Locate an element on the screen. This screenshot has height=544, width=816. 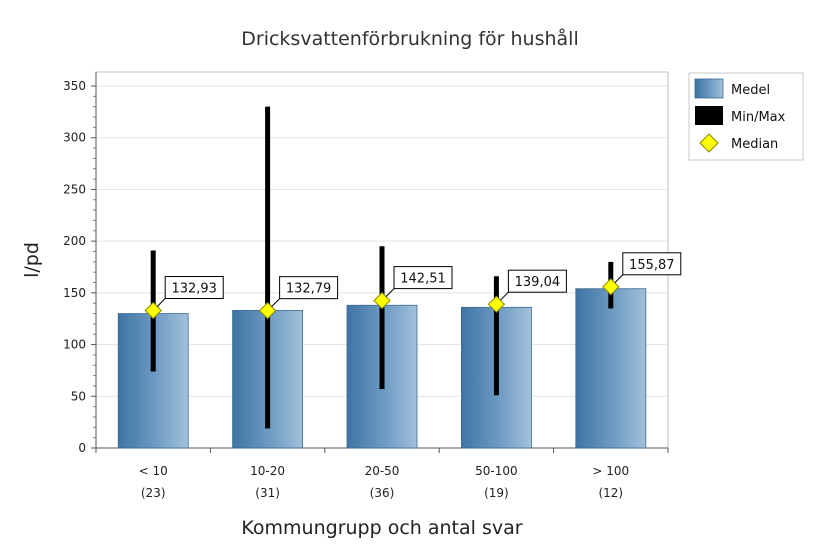
bar is located at coordinates (611, 368).